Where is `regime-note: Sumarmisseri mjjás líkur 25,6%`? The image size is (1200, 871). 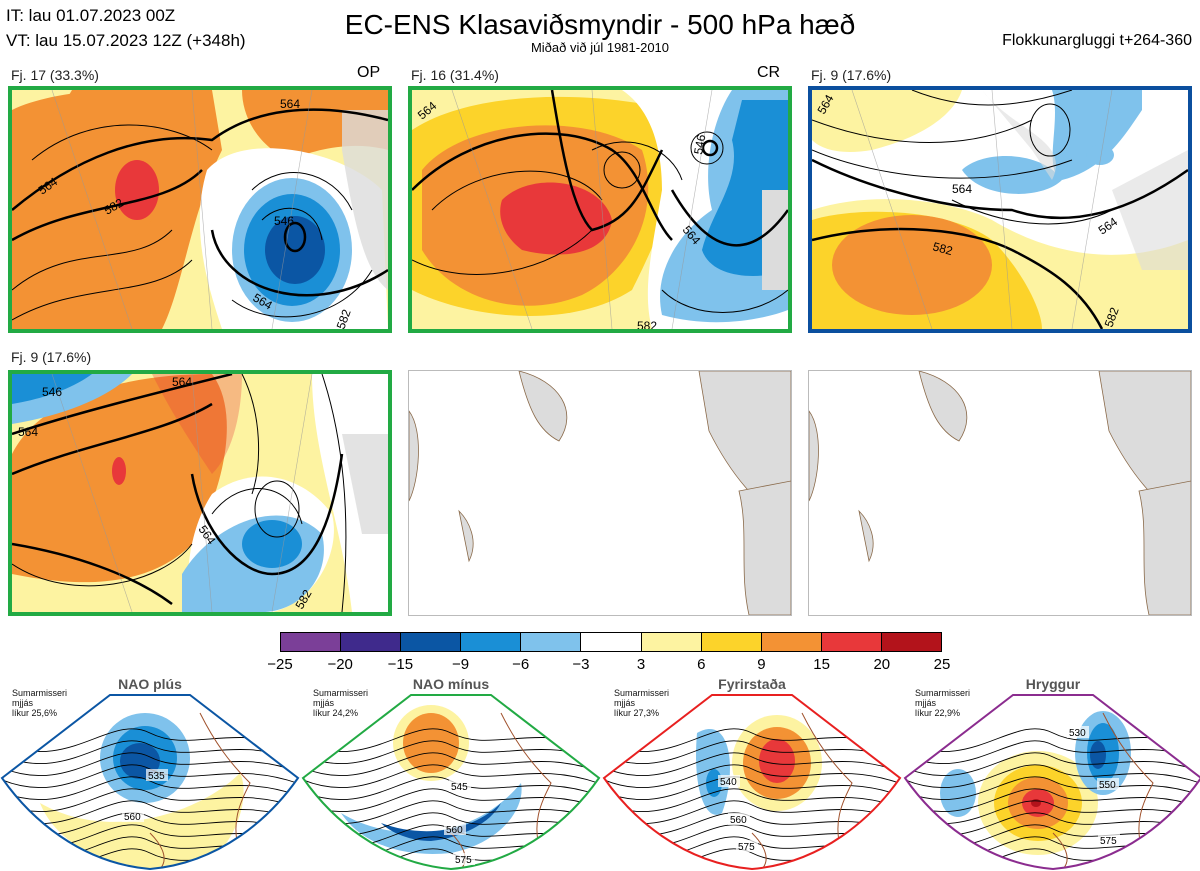
regime-note: Sumarmisseri mjjás líkur 25,6% is located at coordinates (52, 703).